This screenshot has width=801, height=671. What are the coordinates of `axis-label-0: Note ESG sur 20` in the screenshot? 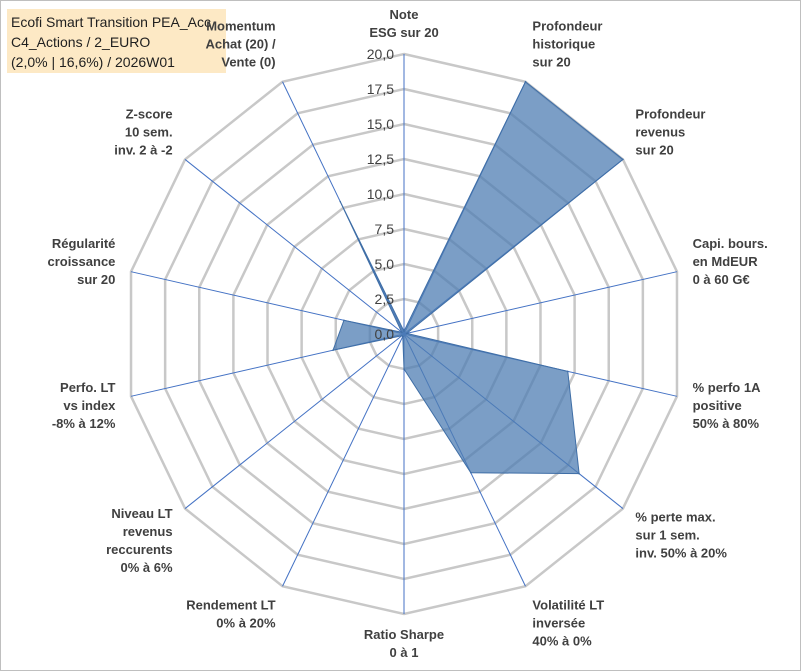 It's located at (403, 23).